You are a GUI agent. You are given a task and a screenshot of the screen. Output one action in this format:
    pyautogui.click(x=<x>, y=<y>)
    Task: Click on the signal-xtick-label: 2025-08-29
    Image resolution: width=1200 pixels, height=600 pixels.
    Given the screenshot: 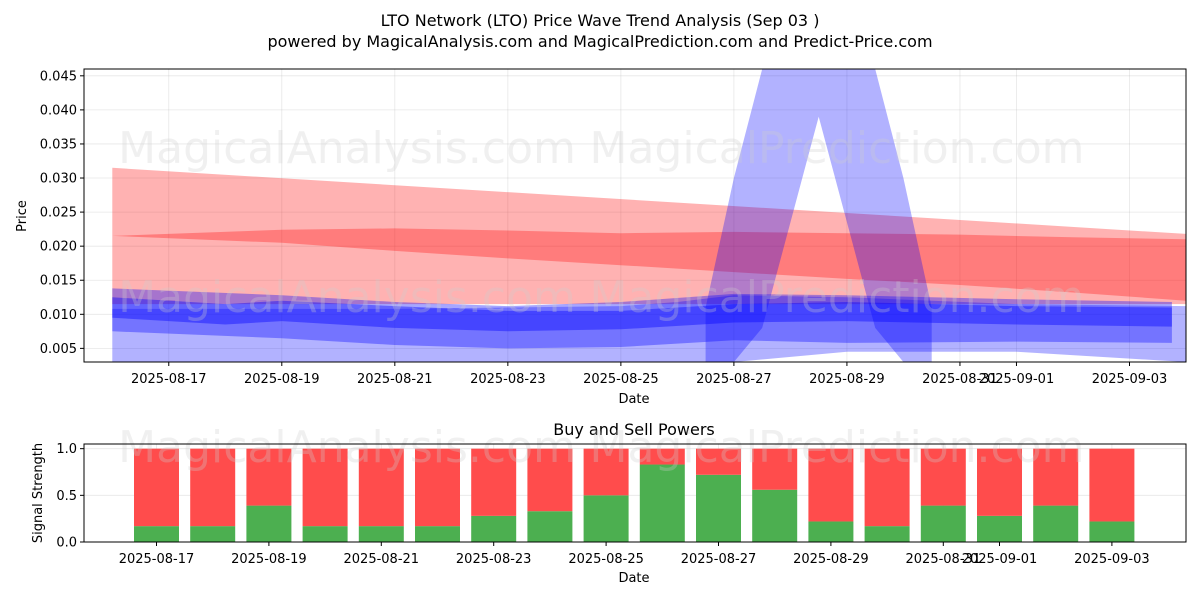 What is the action you would take?
    pyautogui.click(x=831, y=559)
    